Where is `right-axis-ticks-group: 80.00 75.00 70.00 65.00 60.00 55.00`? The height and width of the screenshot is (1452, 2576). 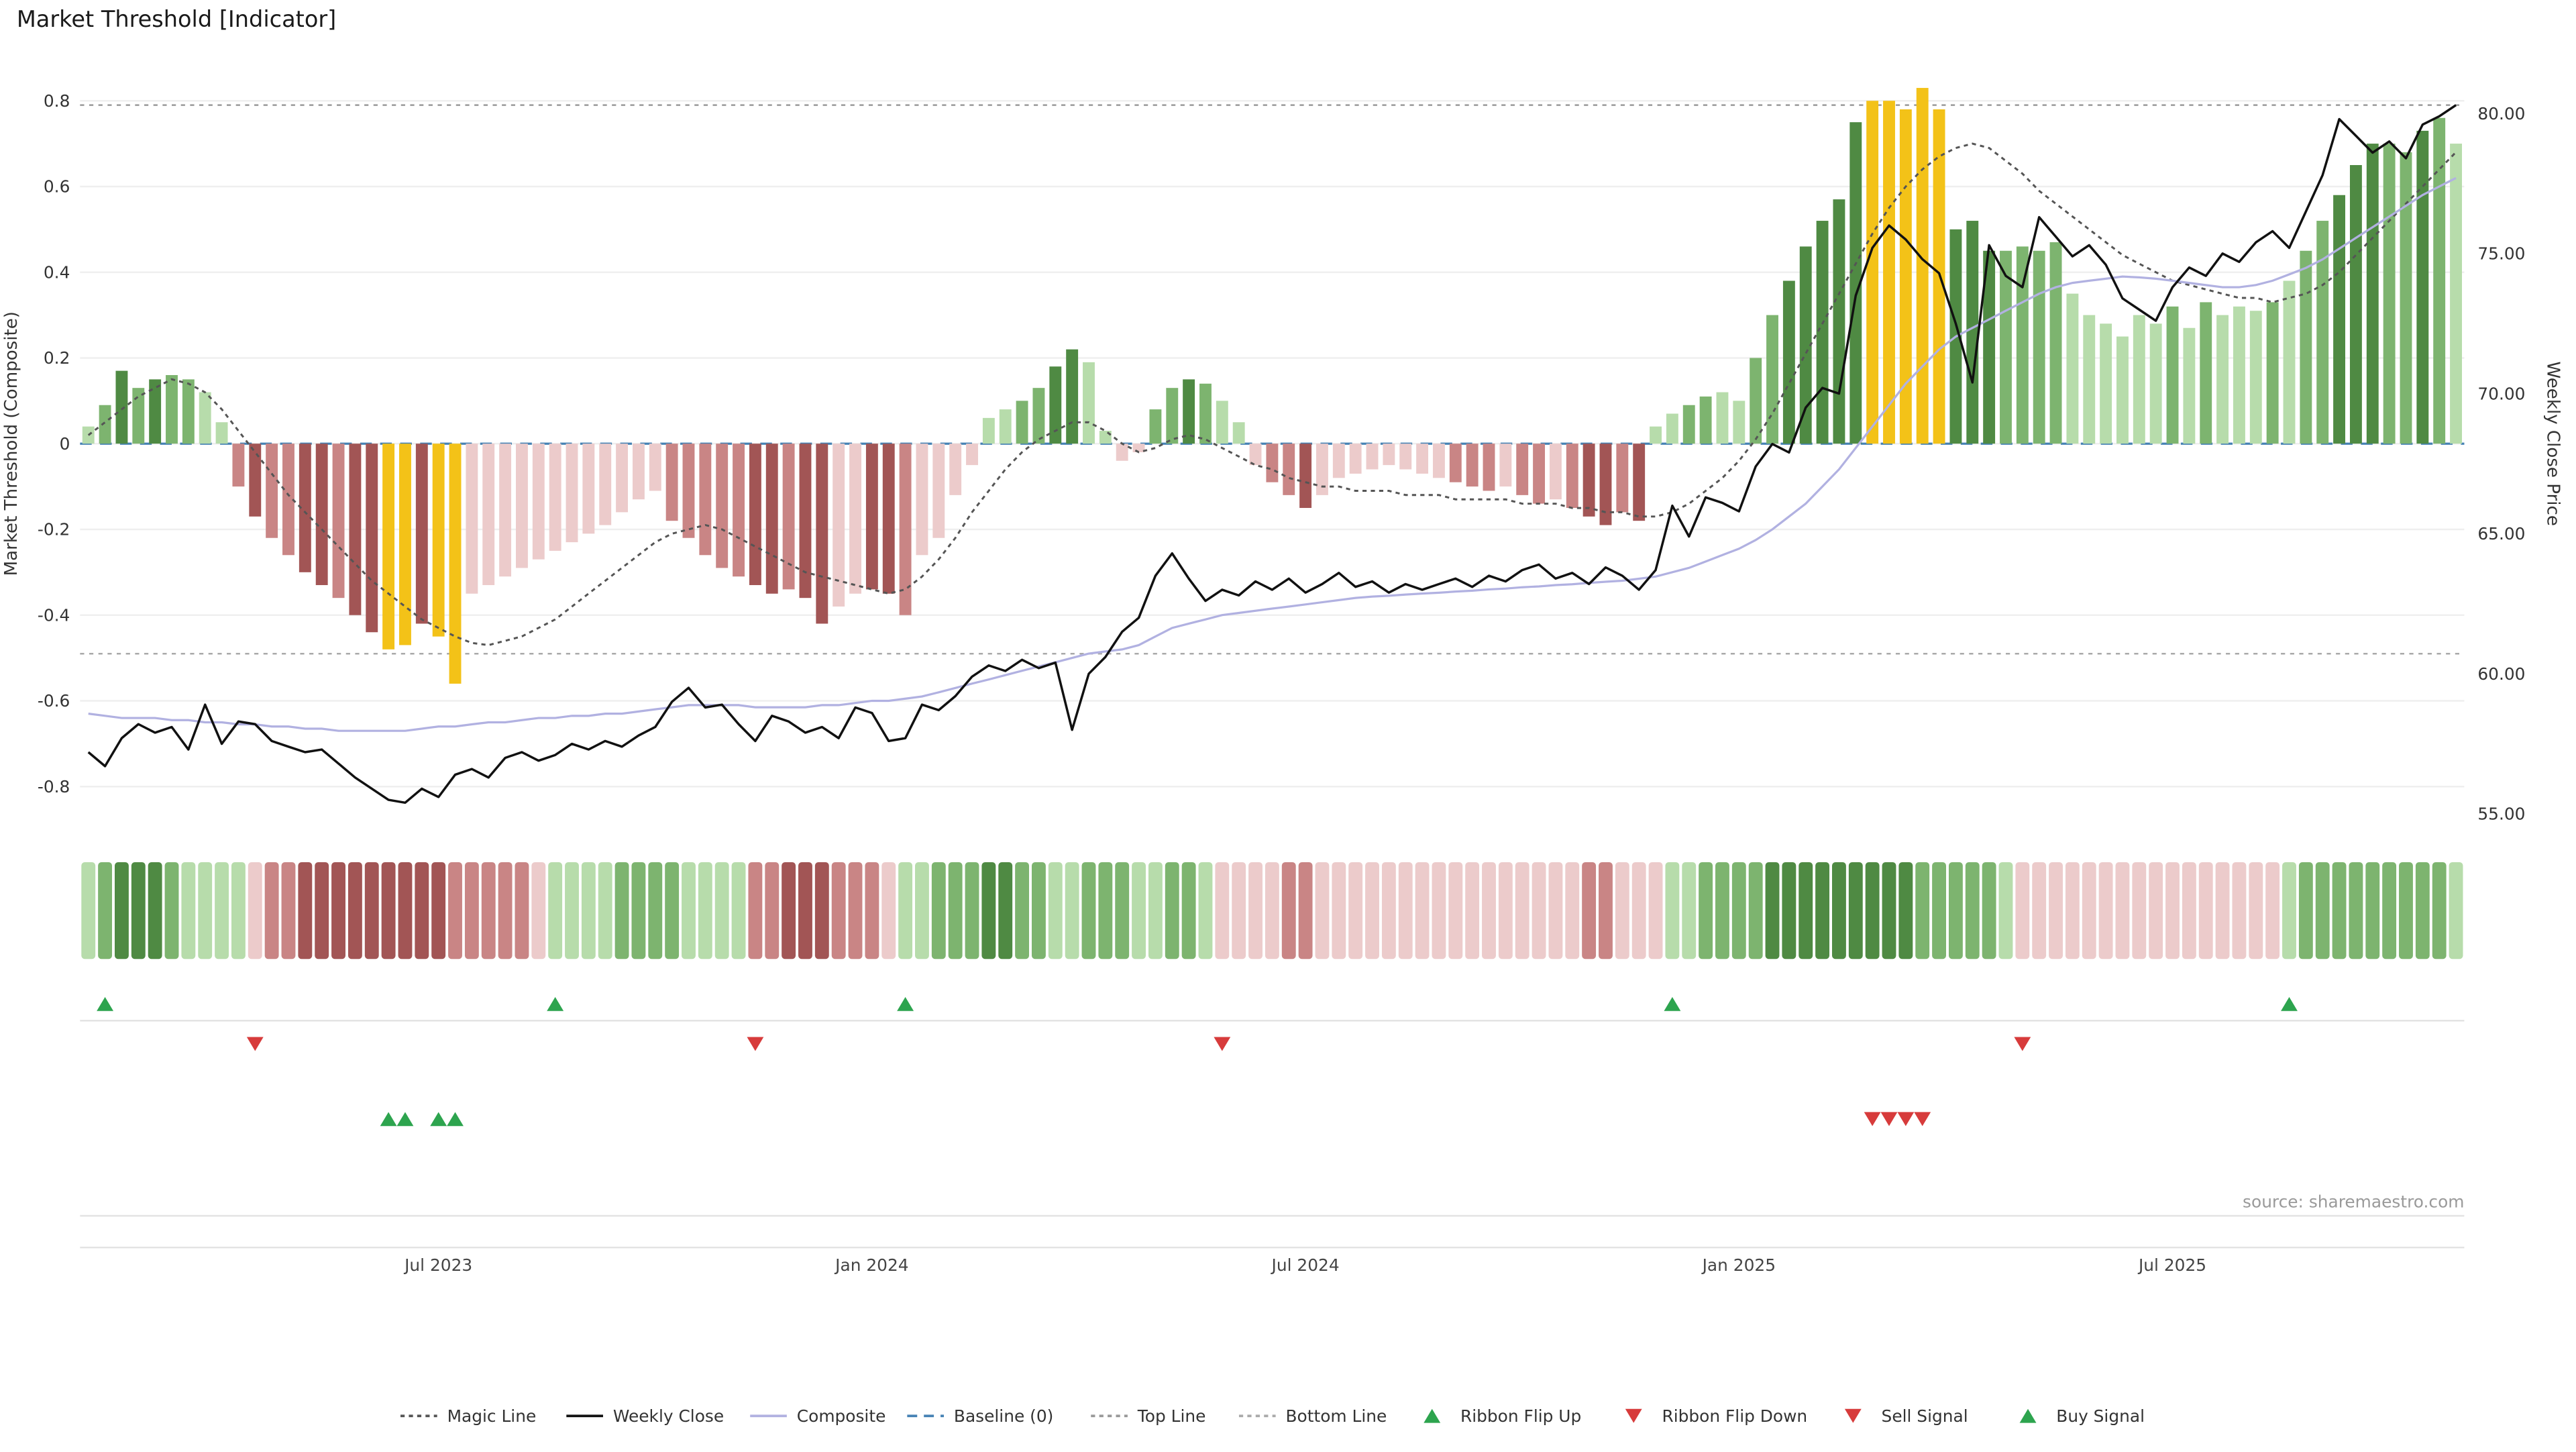
right-axis-ticks-group: 80.00 75.00 70.00 65.00 60.00 55.00 is located at coordinates (2501, 464).